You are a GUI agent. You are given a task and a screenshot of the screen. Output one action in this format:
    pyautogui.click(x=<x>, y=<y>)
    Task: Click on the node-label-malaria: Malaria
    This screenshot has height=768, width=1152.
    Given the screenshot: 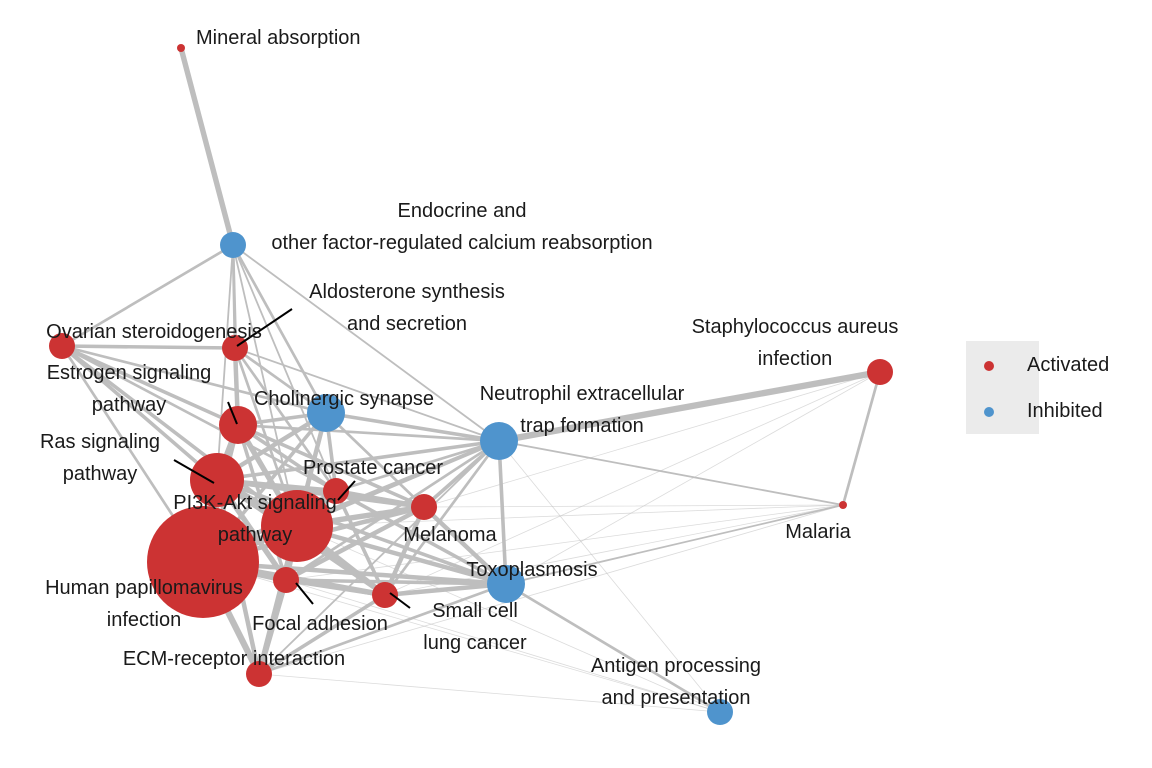 What is the action you would take?
    pyautogui.click(x=818, y=532)
    